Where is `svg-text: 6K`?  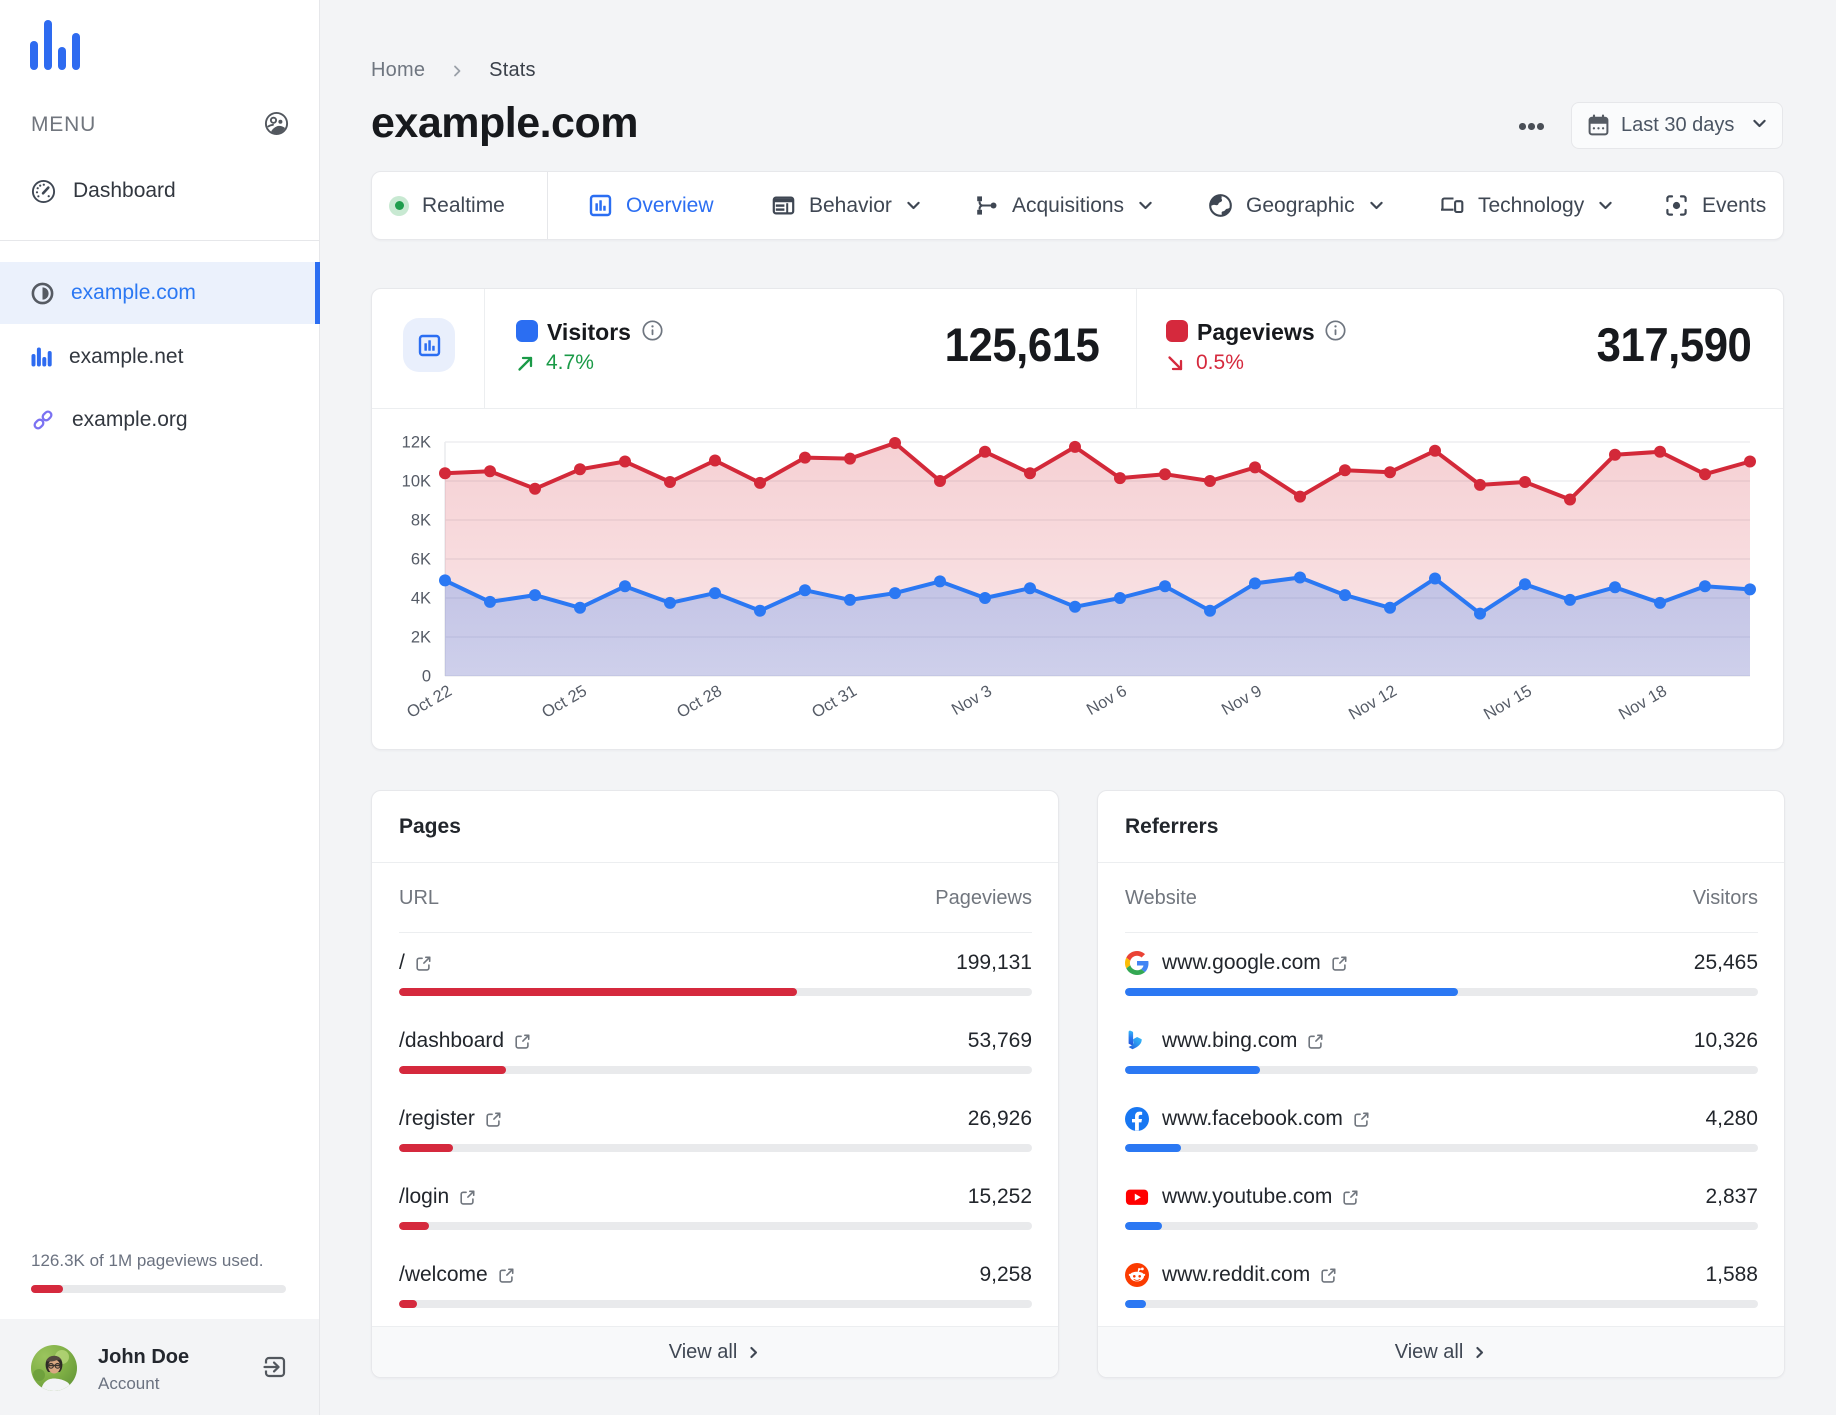
svg-text: 6K is located at coordinates (421, 560).